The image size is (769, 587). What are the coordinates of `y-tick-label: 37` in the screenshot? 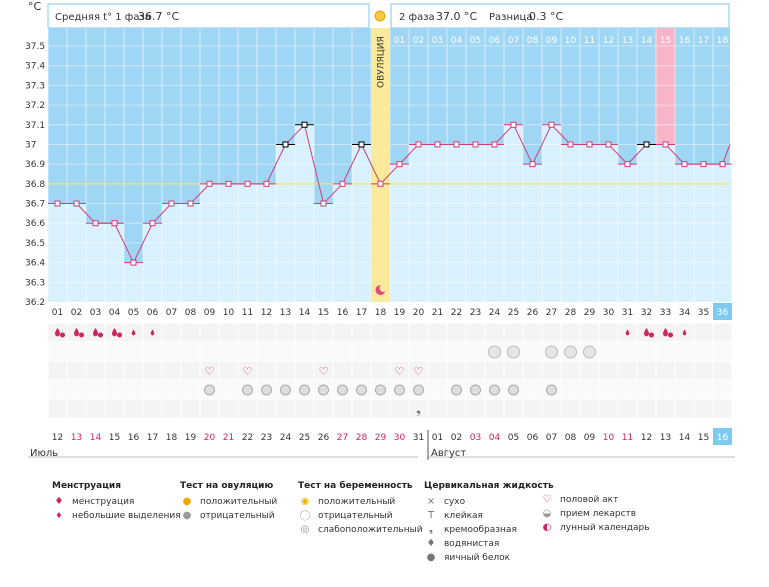 It's located at (30, 145).